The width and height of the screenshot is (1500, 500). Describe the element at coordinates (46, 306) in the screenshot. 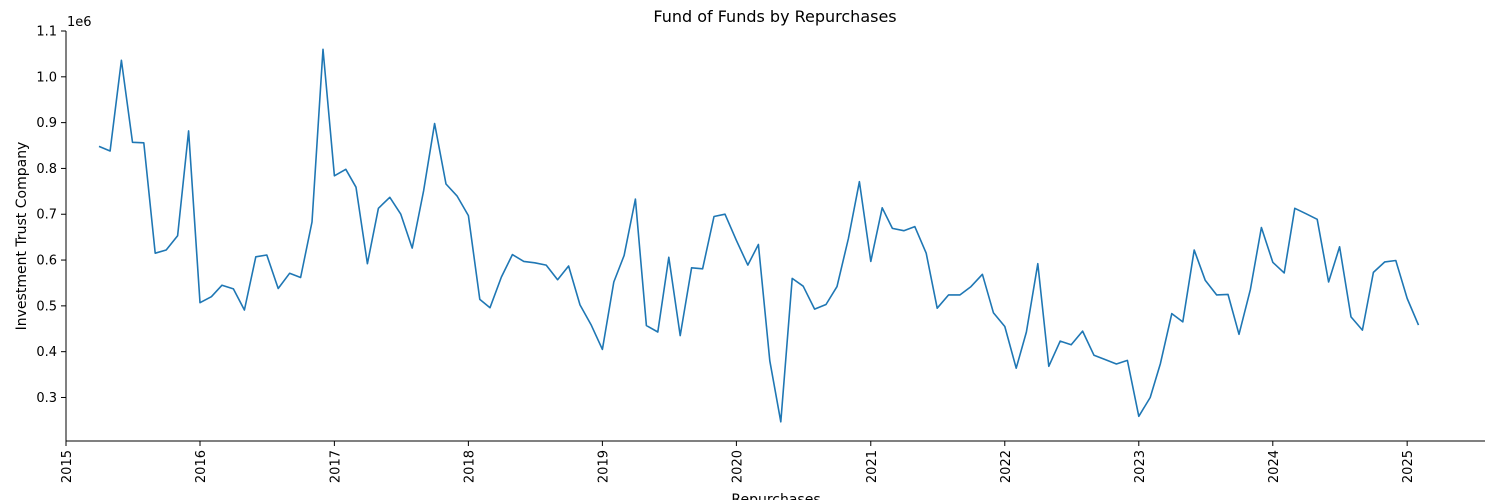

I see `y-tick-label: 0.5` at that location.